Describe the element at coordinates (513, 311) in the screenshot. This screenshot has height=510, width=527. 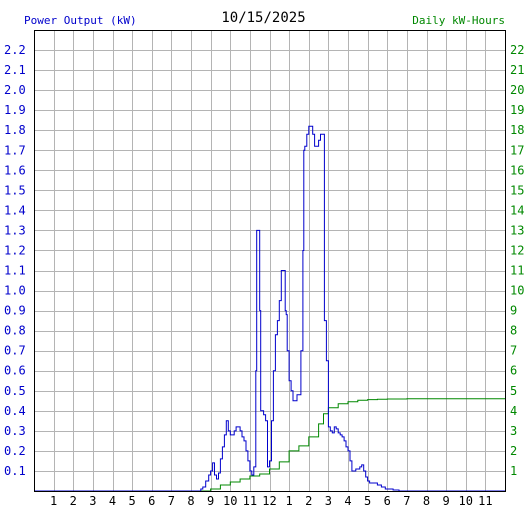
I see `right-tick-label: 9` at that location.